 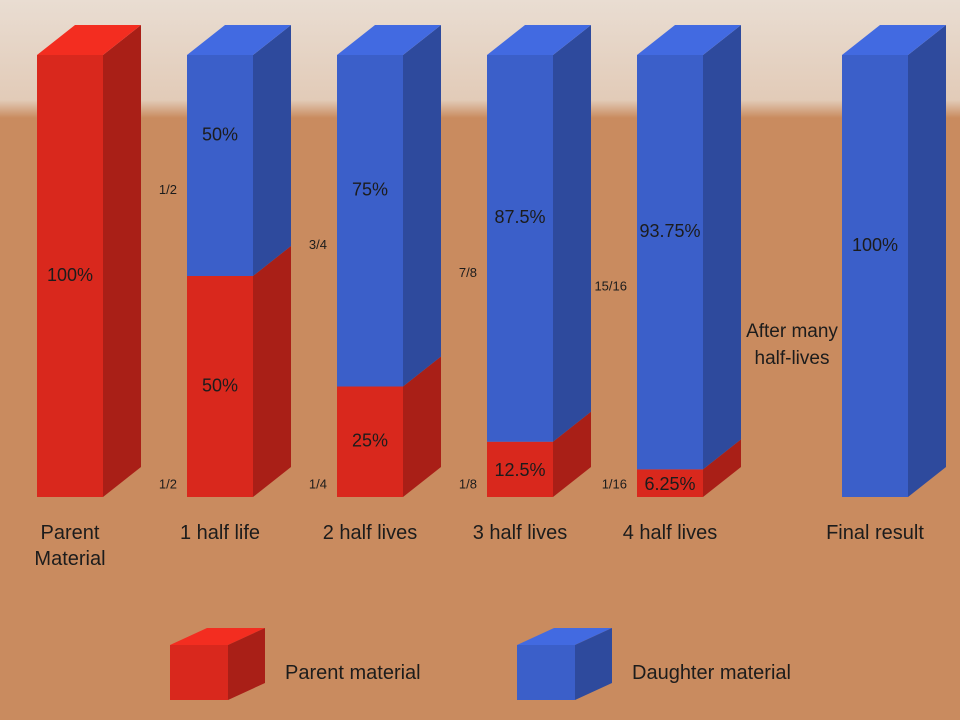 I want to click on fraction-label: 1/8, so click(x=468, y=483).